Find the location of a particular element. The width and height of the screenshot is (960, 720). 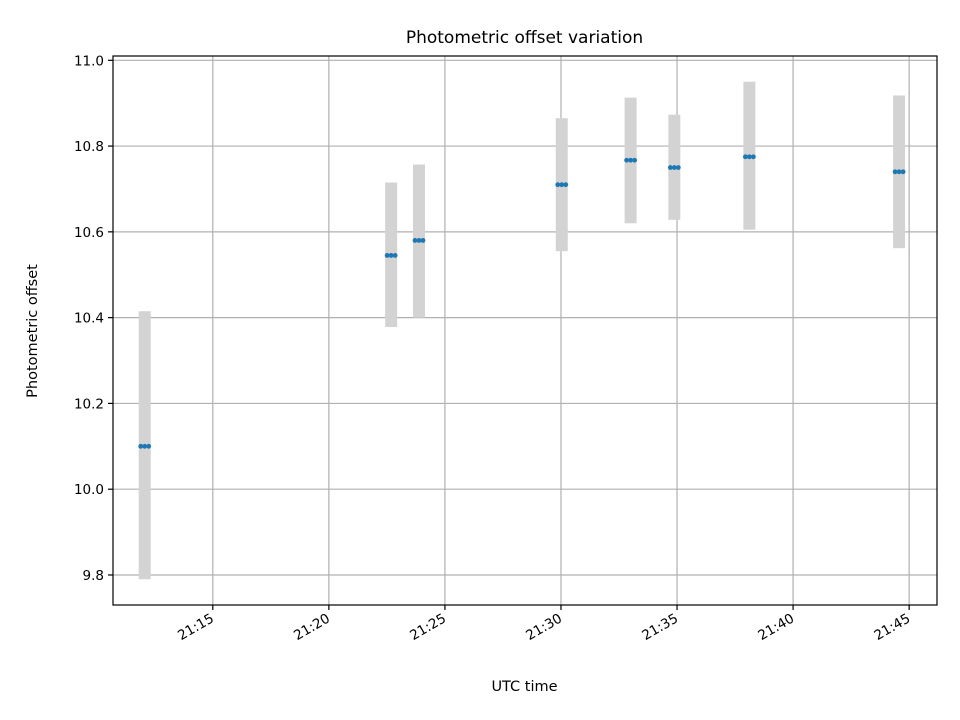

y-tick-label: 9.8 is located at coordinates (93, 576).